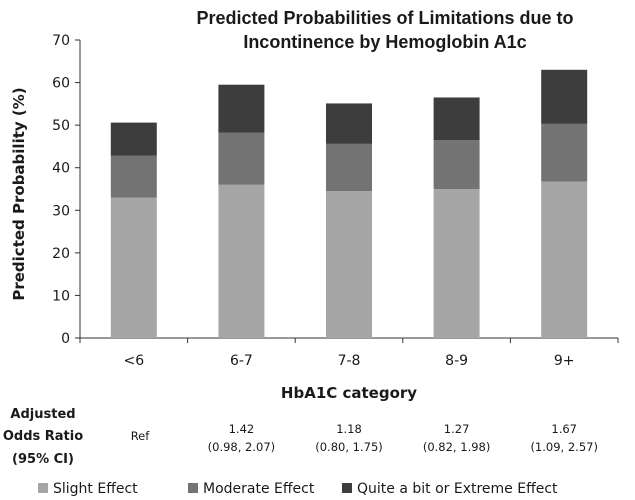 The image size is (635, 500). I want to click on odds-ratio-estimate: 1.67, so click(564, 429).